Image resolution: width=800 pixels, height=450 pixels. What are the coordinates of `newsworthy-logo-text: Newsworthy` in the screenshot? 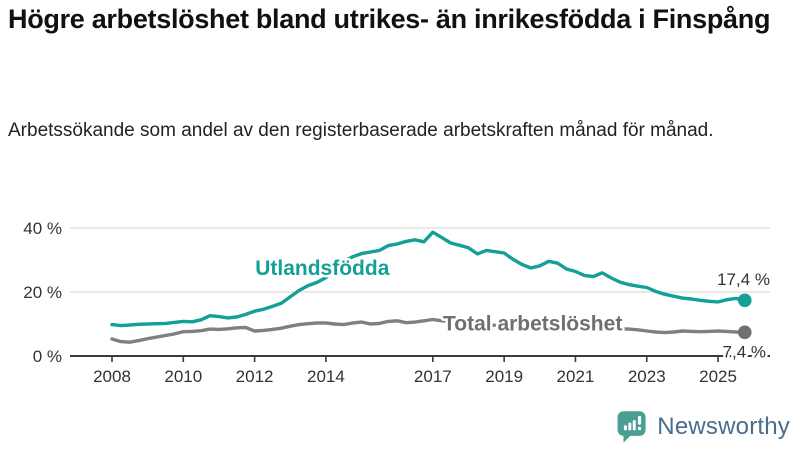 It's located at (723, 426).